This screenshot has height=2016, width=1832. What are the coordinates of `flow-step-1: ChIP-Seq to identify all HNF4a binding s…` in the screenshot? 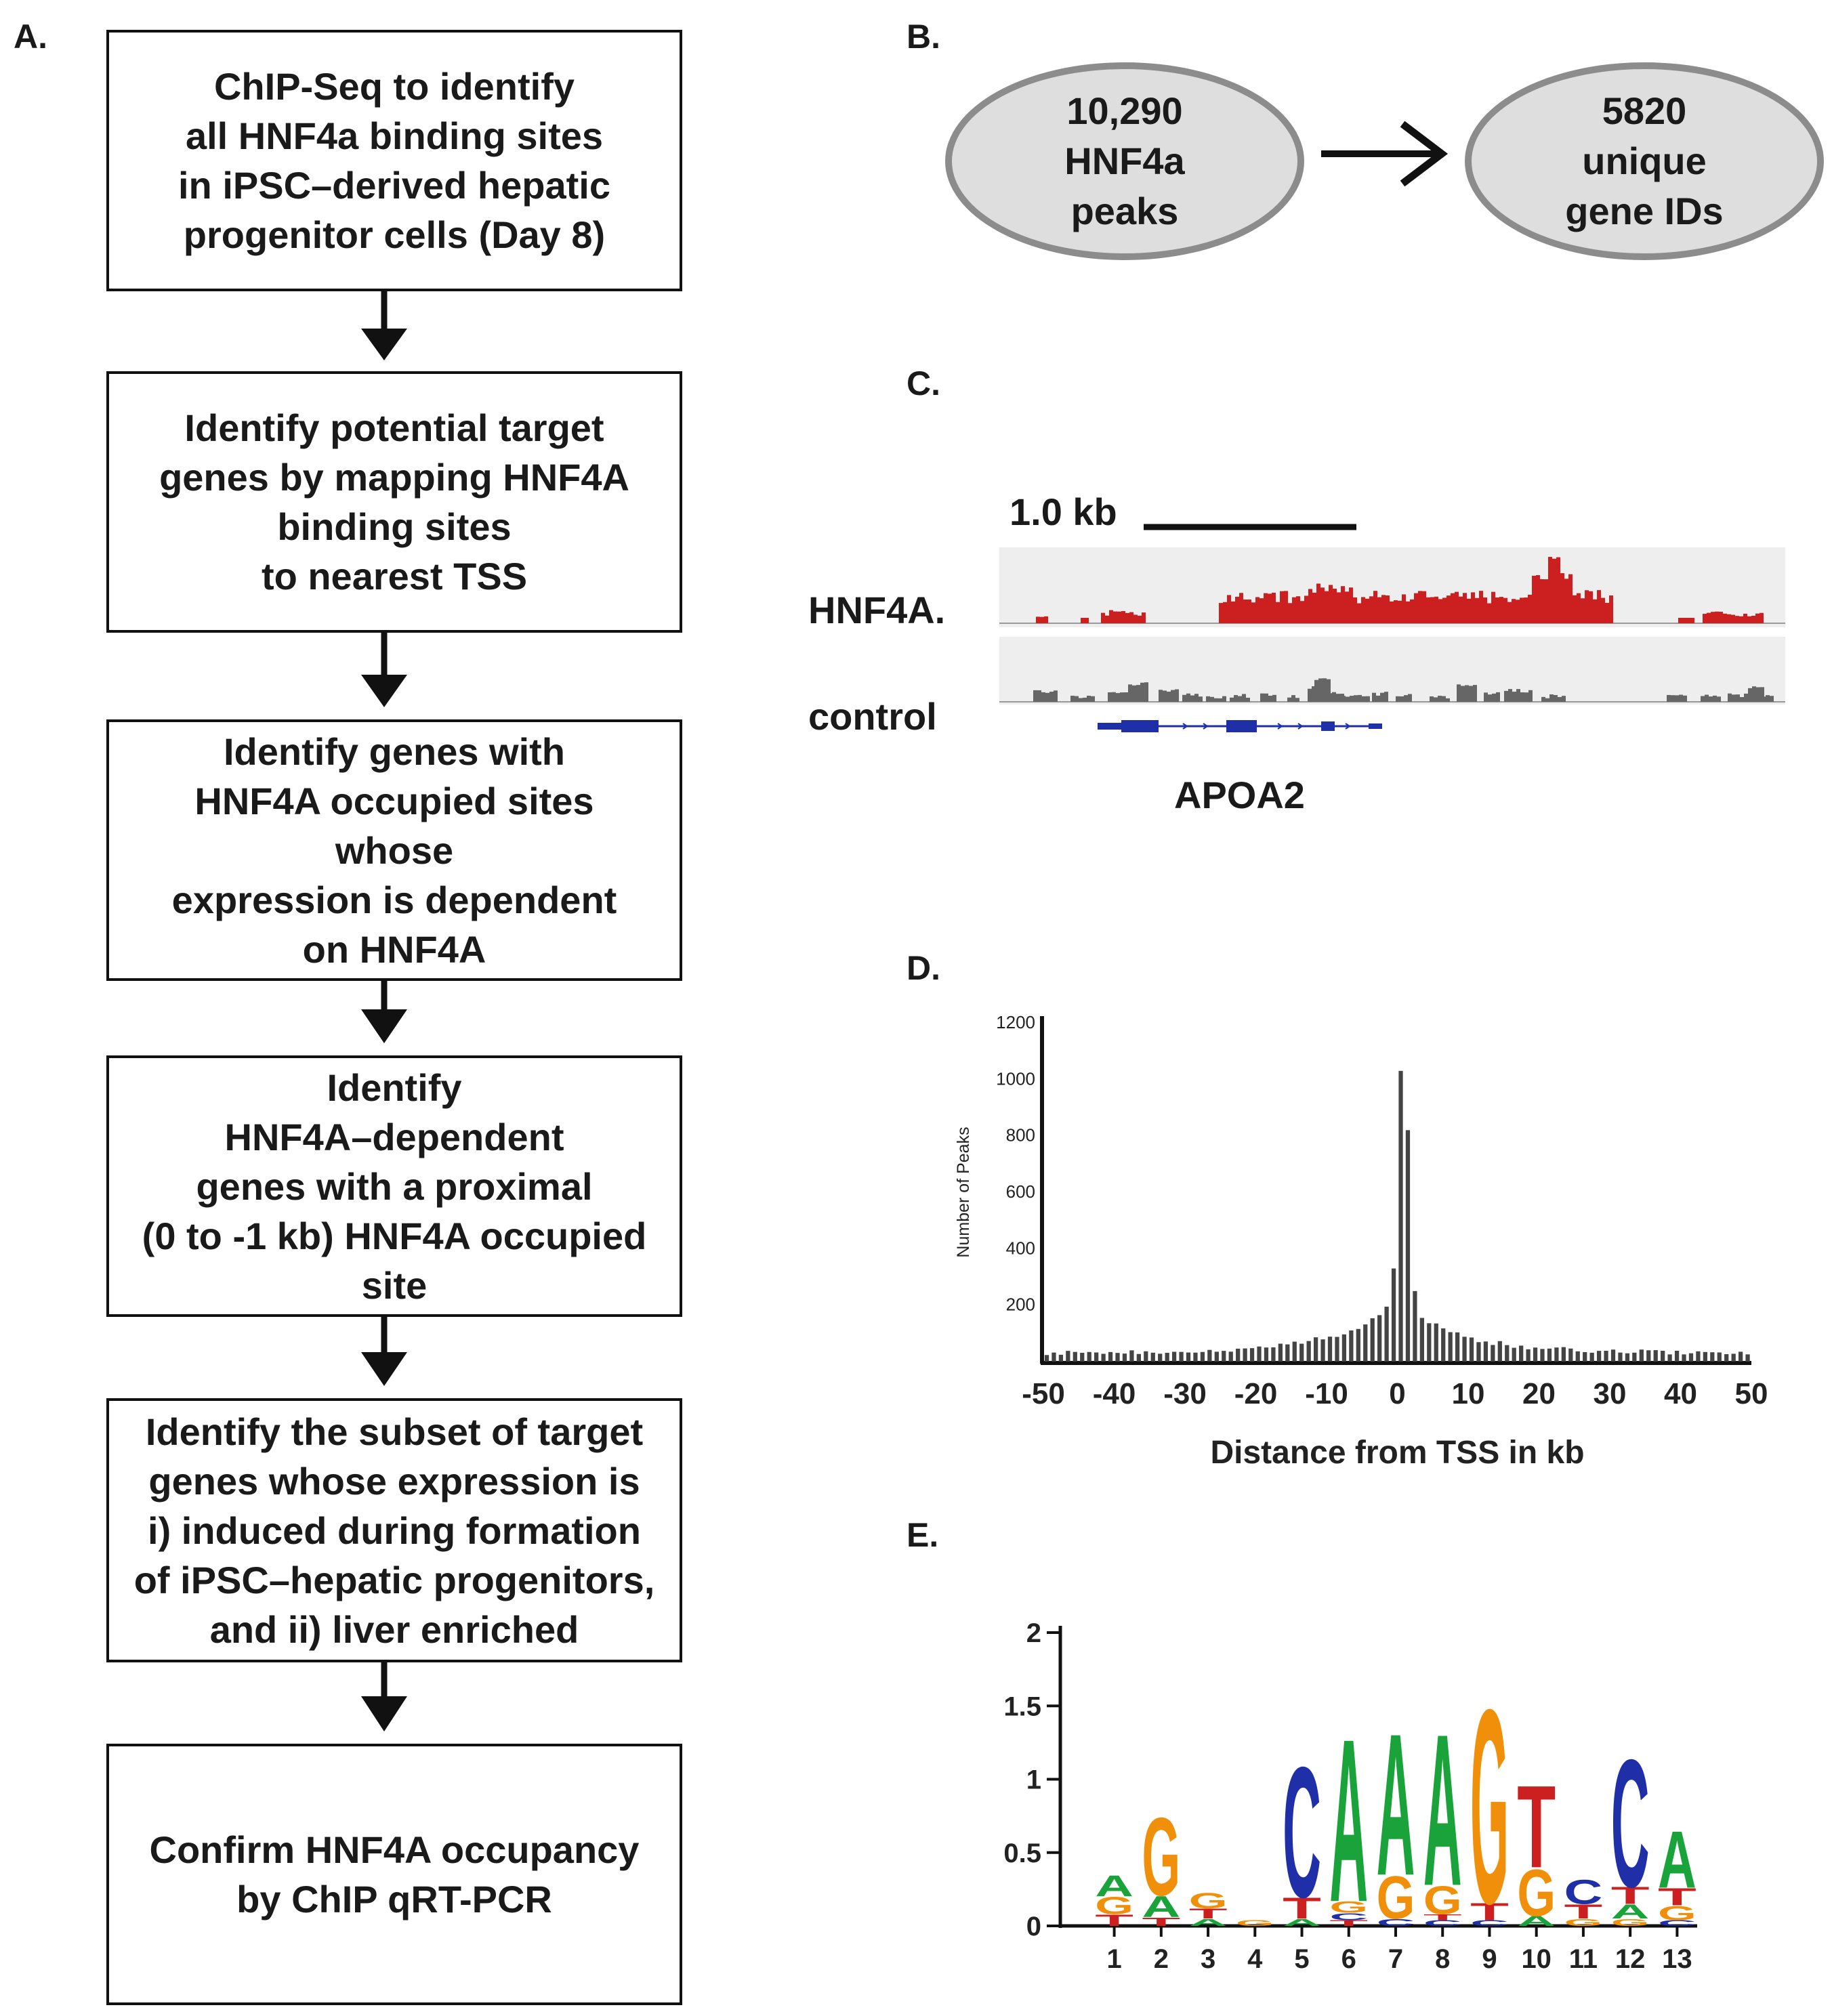 It's located at (394, 160).